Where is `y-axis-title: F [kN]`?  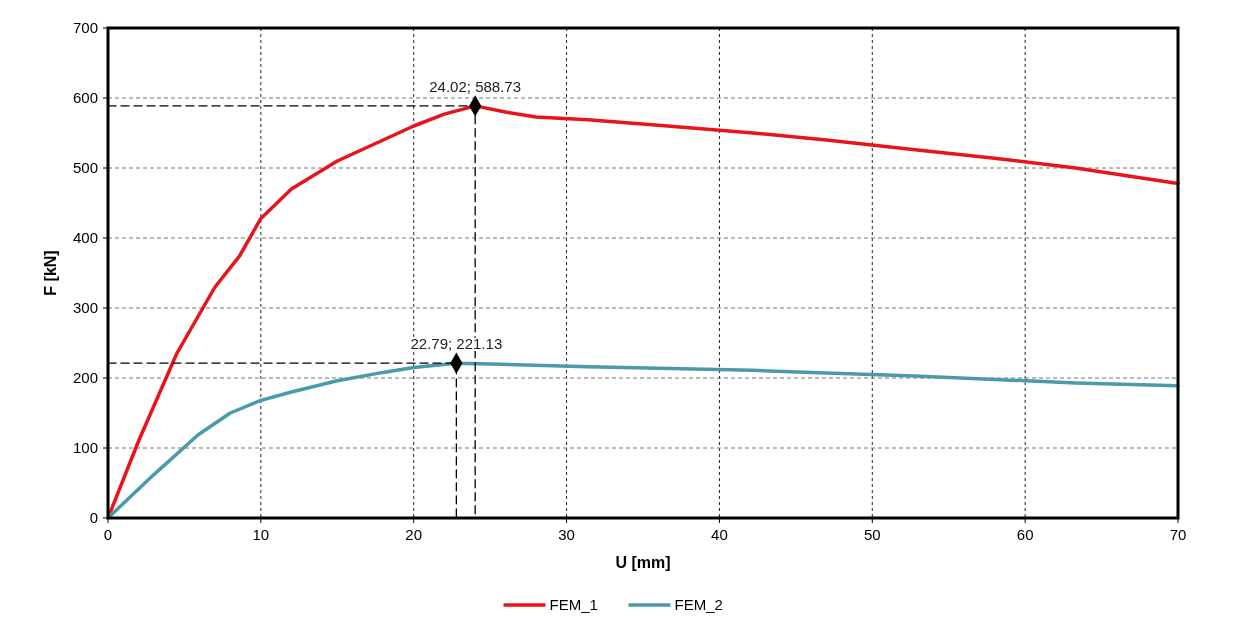
y-axis-title: F [kN] is located at coordinates (50, 273).